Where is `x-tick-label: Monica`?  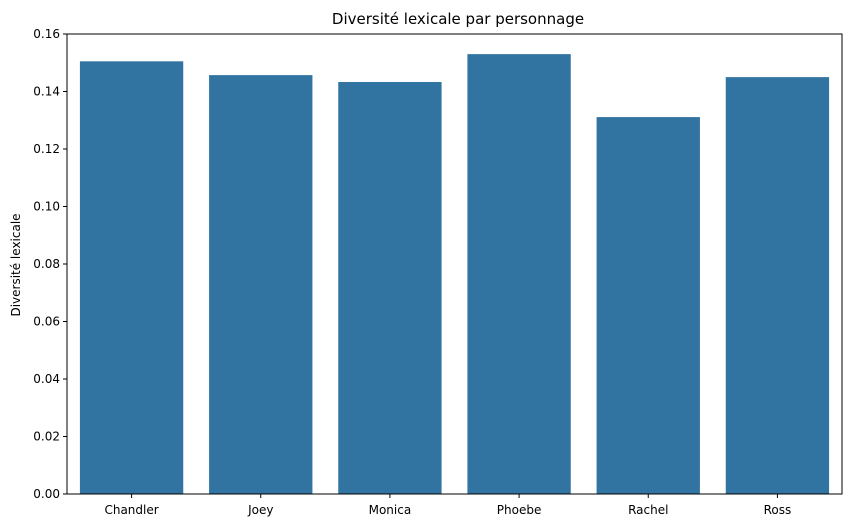
x-tick-label: Monica is located at coordinates (390, 510).